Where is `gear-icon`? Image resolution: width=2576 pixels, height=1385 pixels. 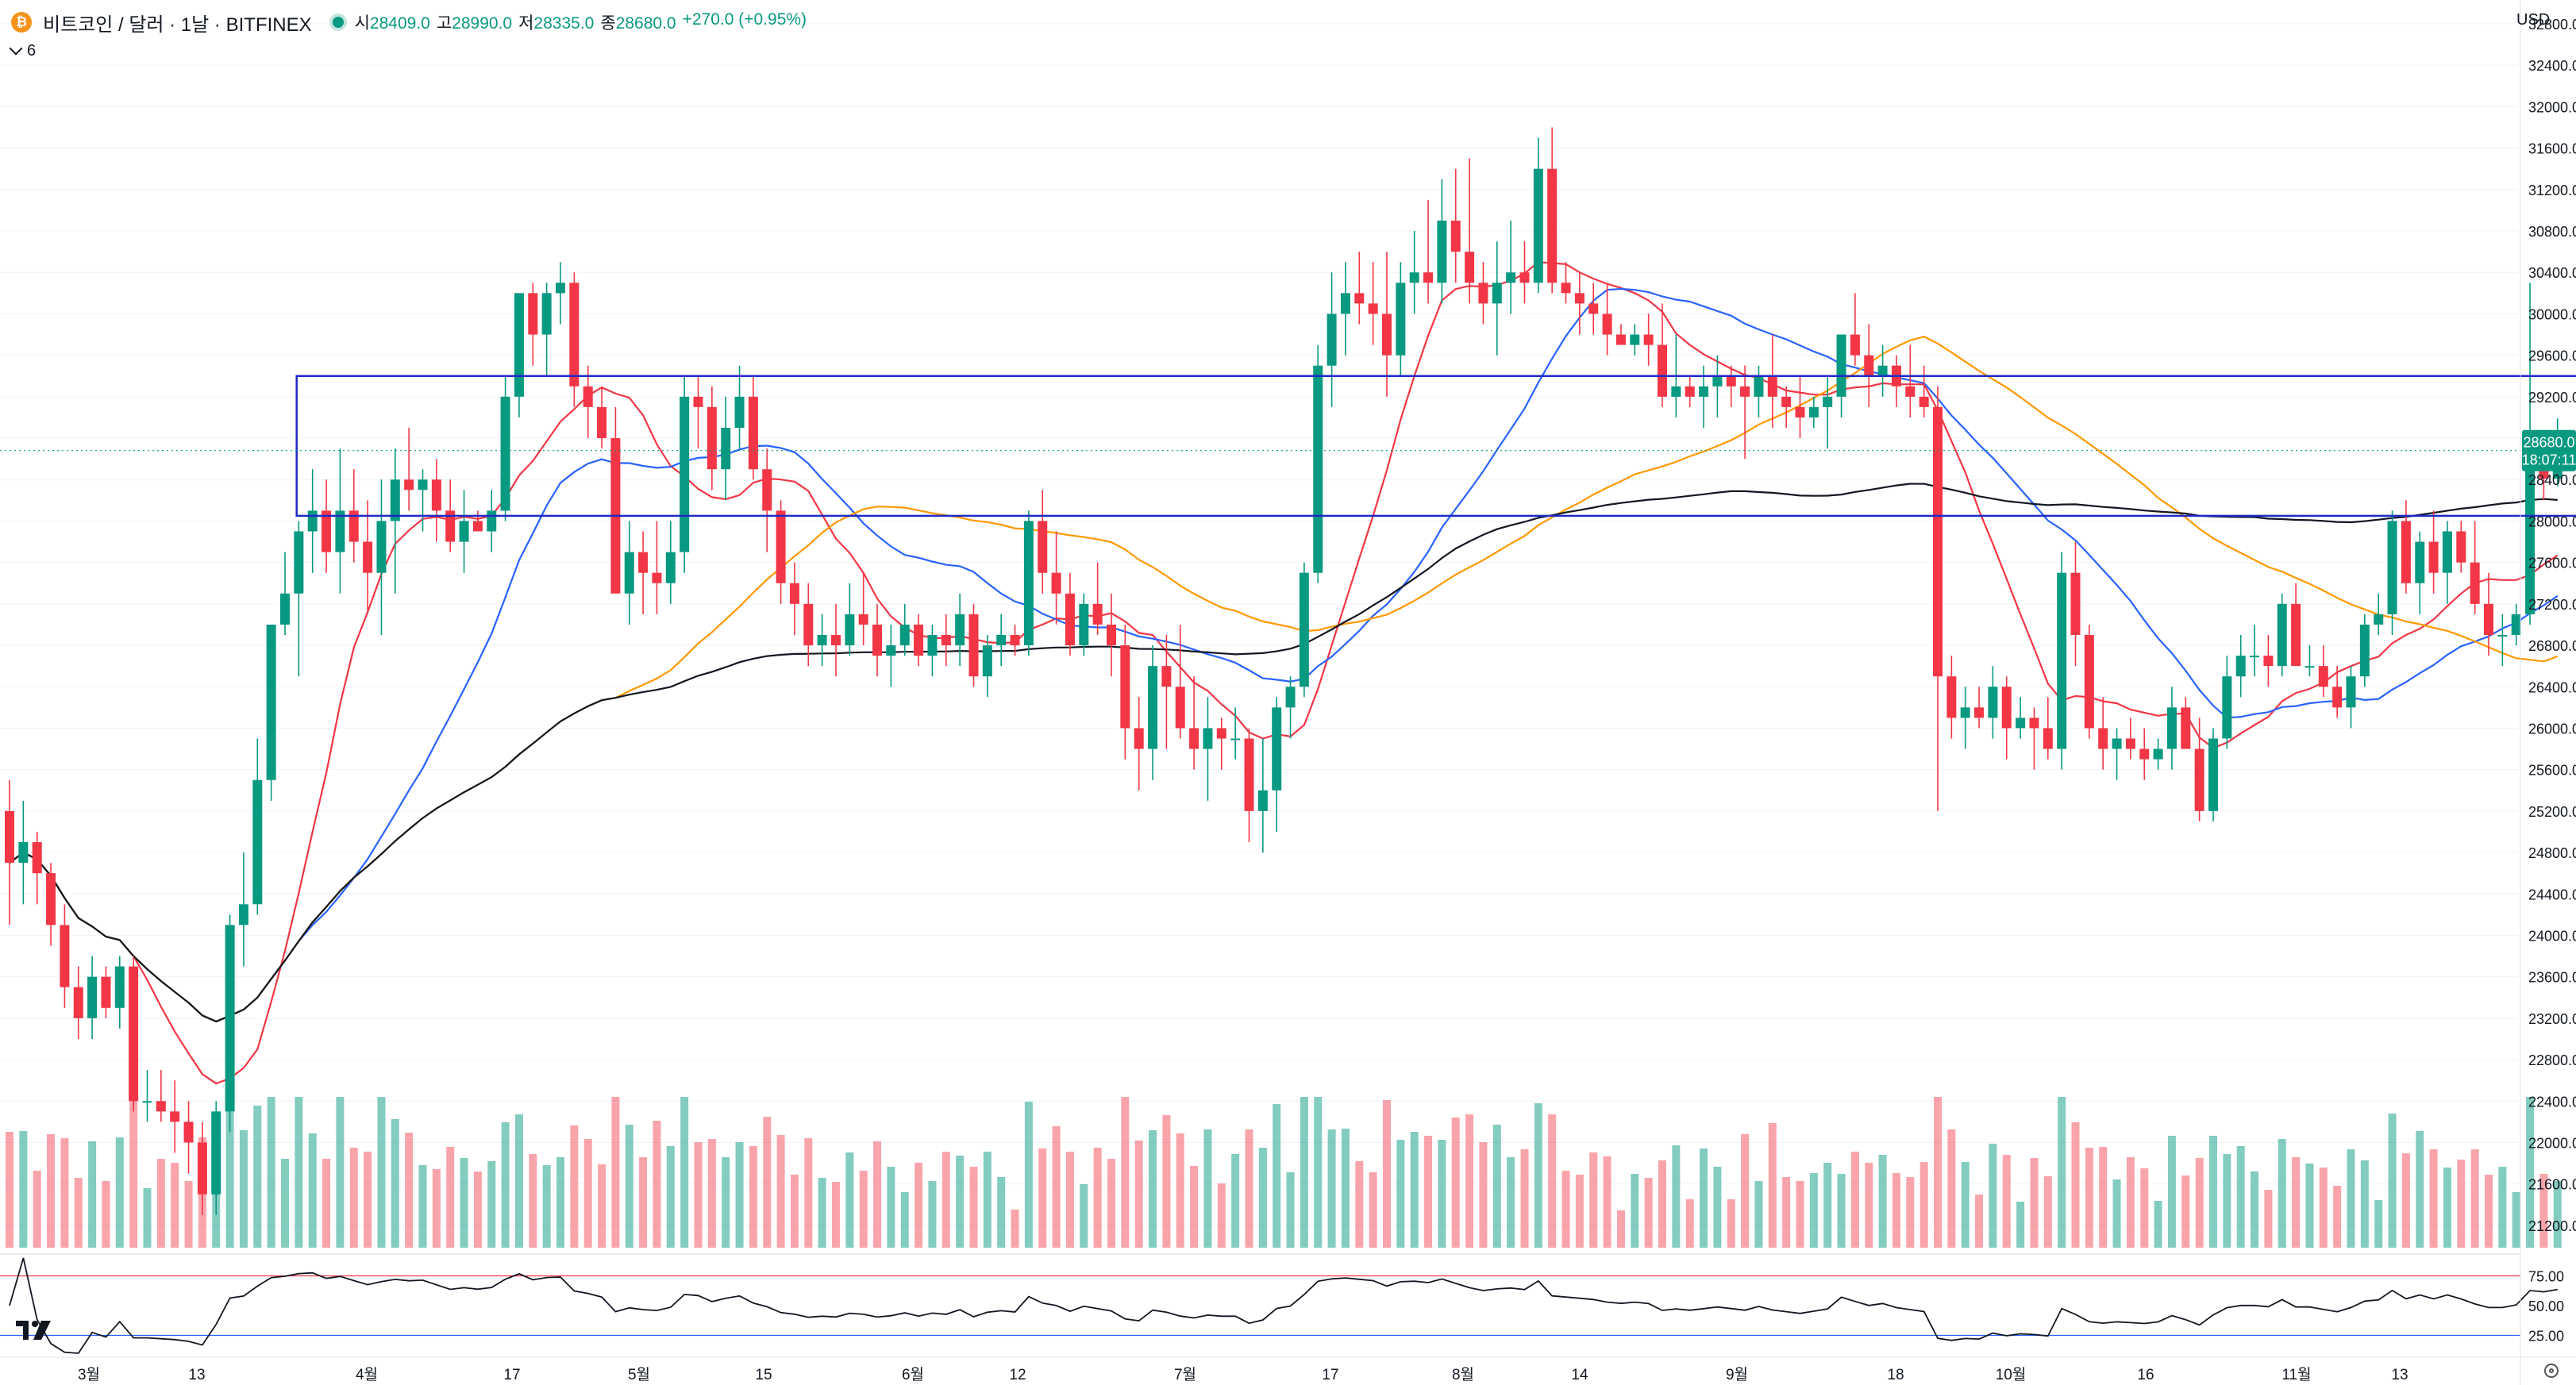
gear-icon is located at coordinates (2551, 1371).